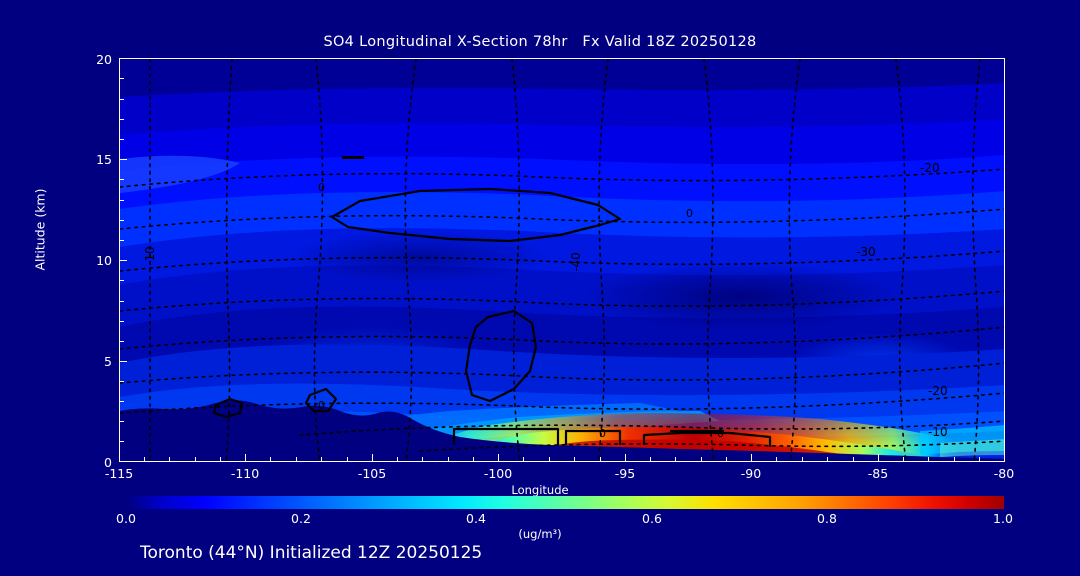 The width and height of the screenshot is (1080, 576). Describe the element at coordinates (104, 159) in the screenshot. I see `y-tick-15: 15` at that location.